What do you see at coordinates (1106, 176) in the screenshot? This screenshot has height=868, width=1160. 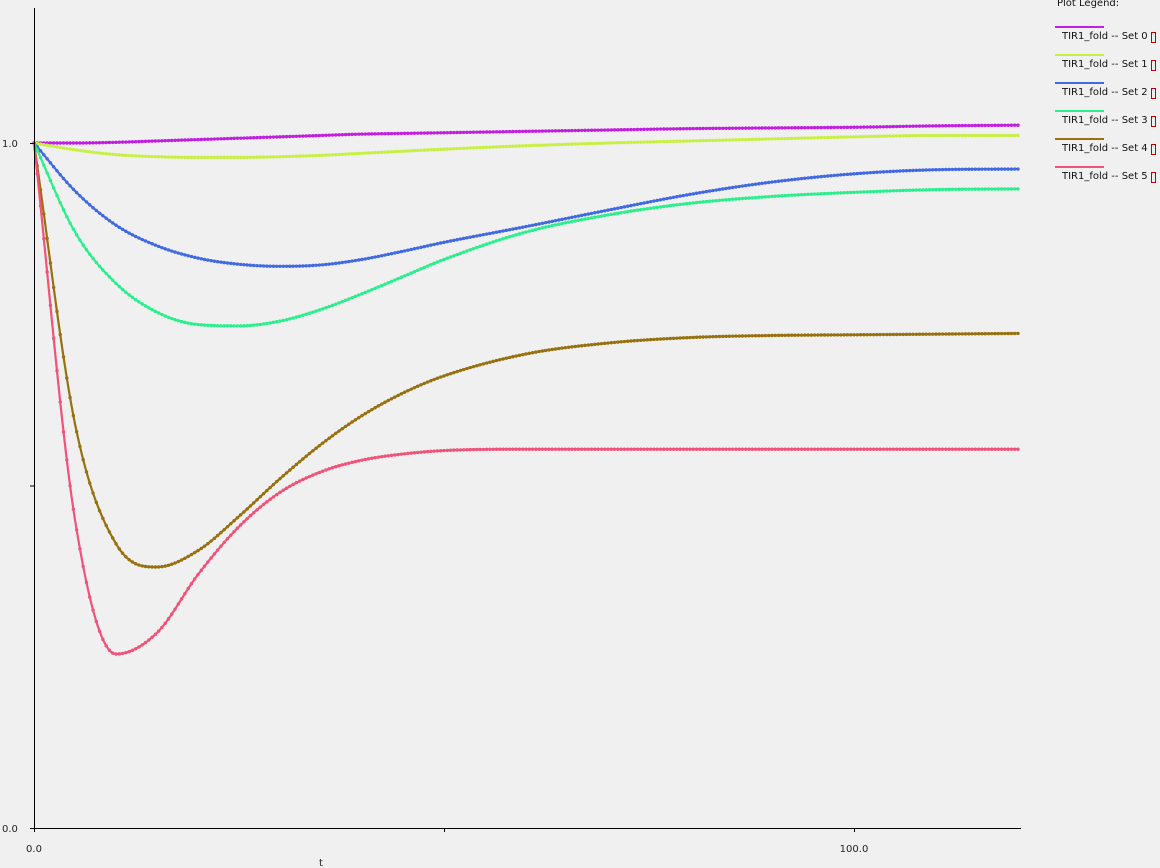 I see `legend-item: TIR1_fold -- Set 5` at bounding box center [1106, 176].